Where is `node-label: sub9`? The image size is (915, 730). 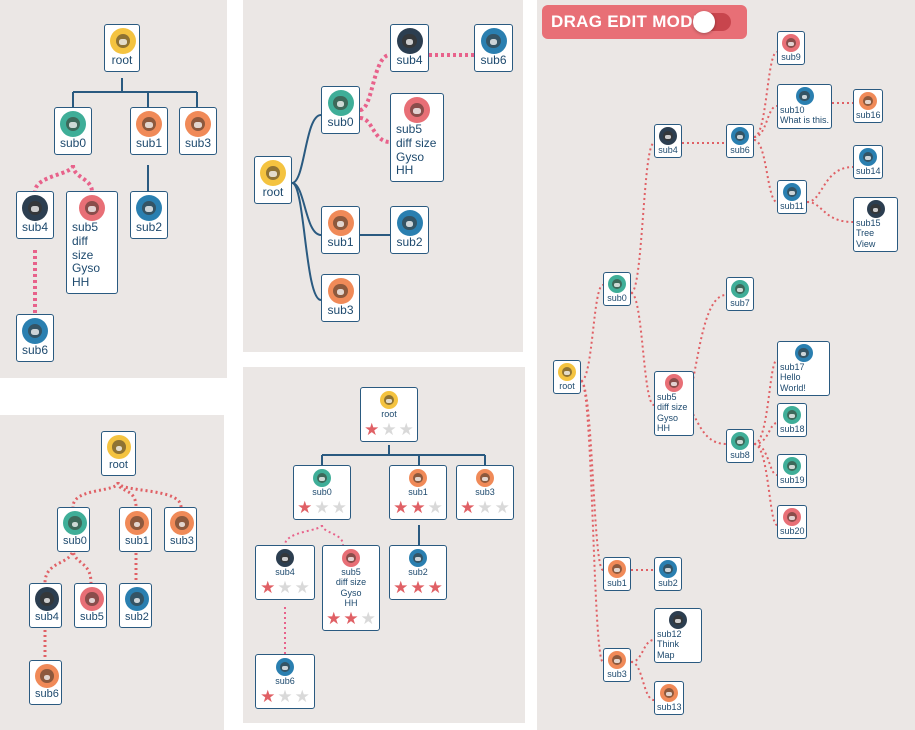 node-label: sub9 is located at coordinates (791, 57).